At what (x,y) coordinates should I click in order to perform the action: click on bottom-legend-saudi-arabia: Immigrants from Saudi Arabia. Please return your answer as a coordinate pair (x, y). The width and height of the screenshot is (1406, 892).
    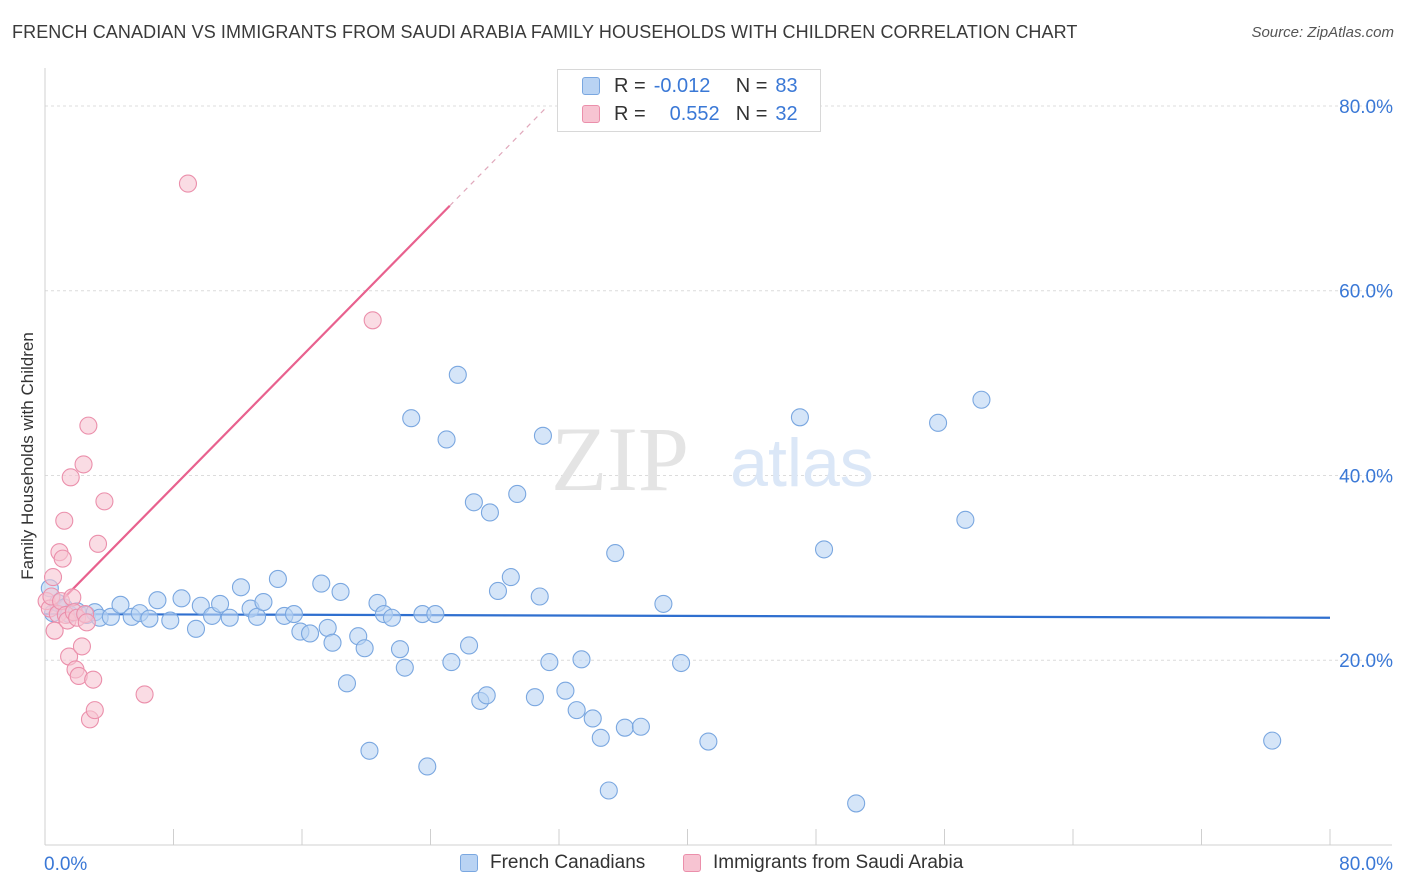
    Looking at the image, I should click on (823, 863).